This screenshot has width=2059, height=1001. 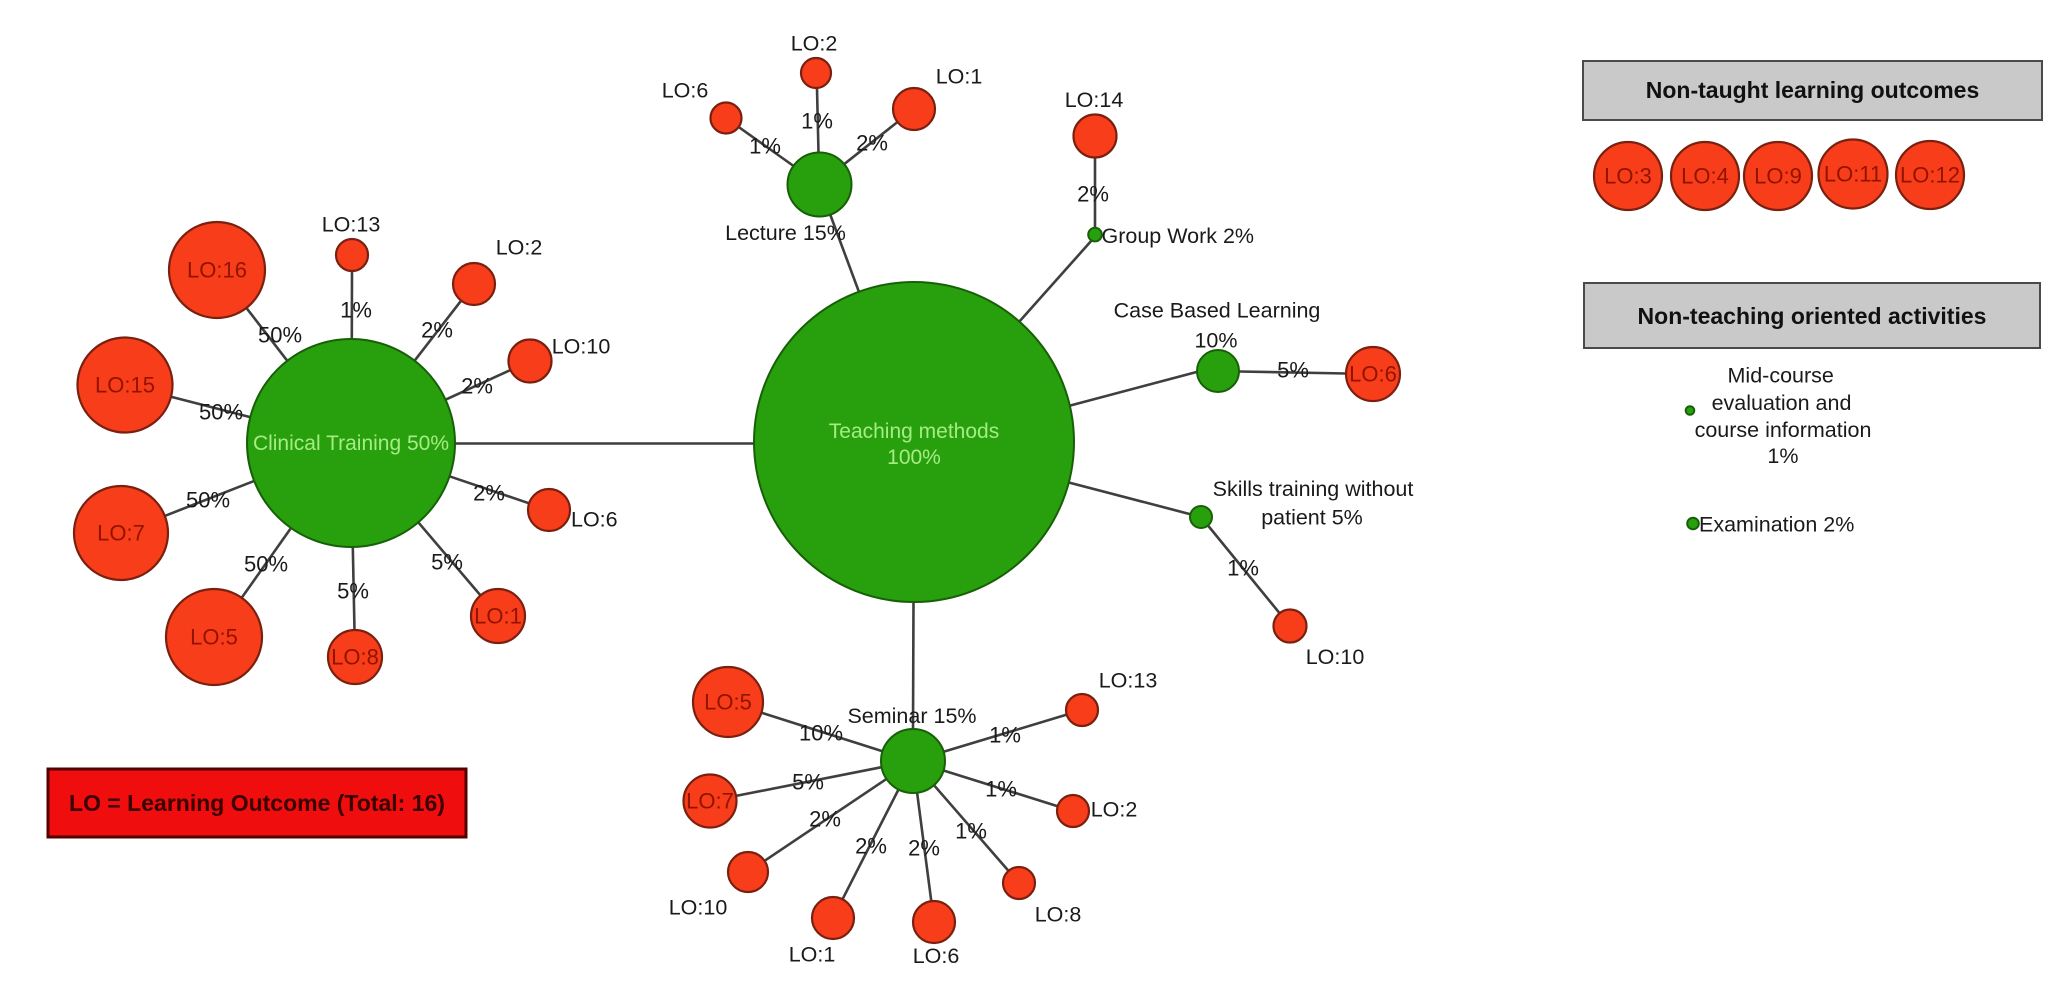 I want to click on svg-text: Examination 2%, so click(x=1776, y=525).